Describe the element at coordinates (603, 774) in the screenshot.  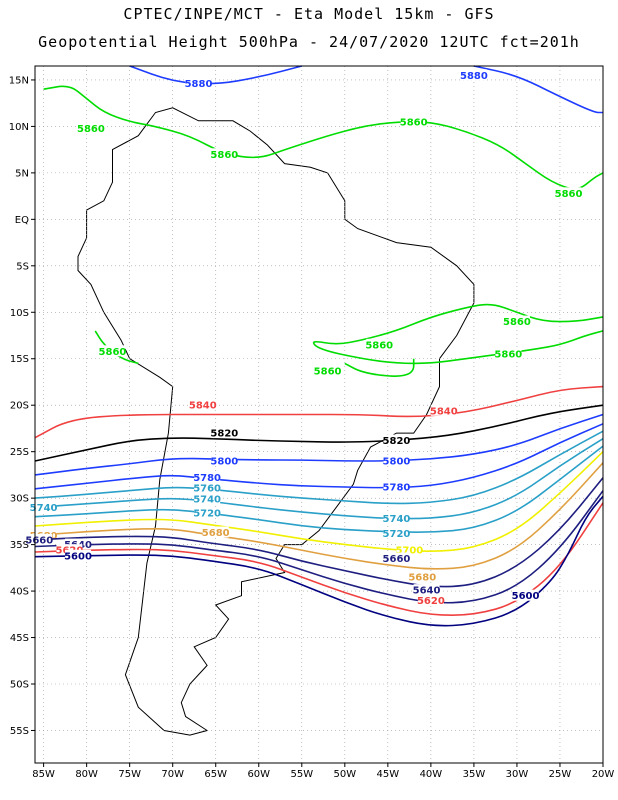
I see `x-tick-label: 20W` at that location.